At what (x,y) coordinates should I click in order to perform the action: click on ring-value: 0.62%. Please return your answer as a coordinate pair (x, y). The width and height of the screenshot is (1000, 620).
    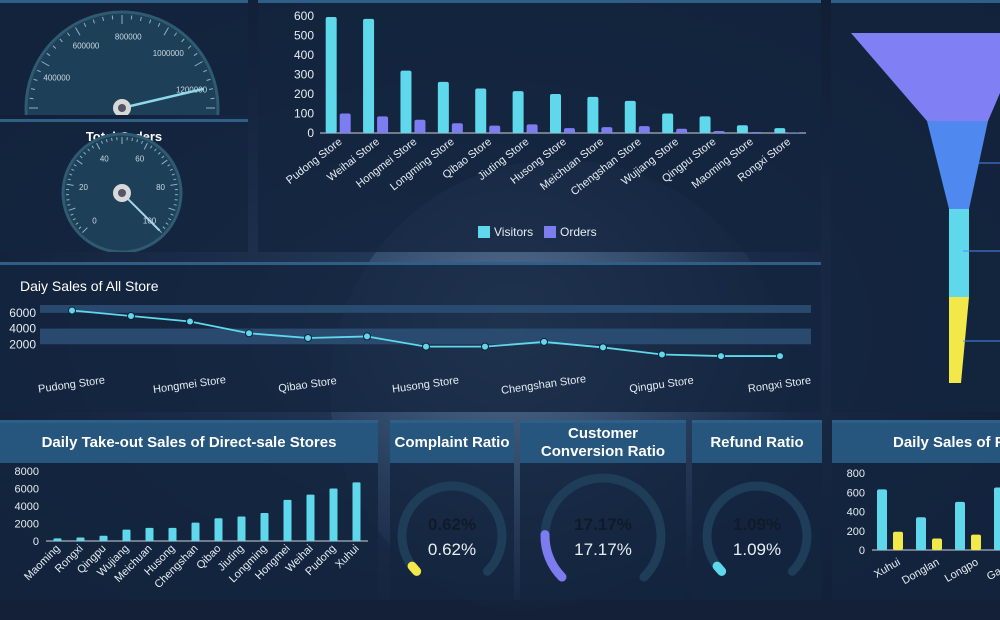
    Looking at the image, I should click on (452, 524).